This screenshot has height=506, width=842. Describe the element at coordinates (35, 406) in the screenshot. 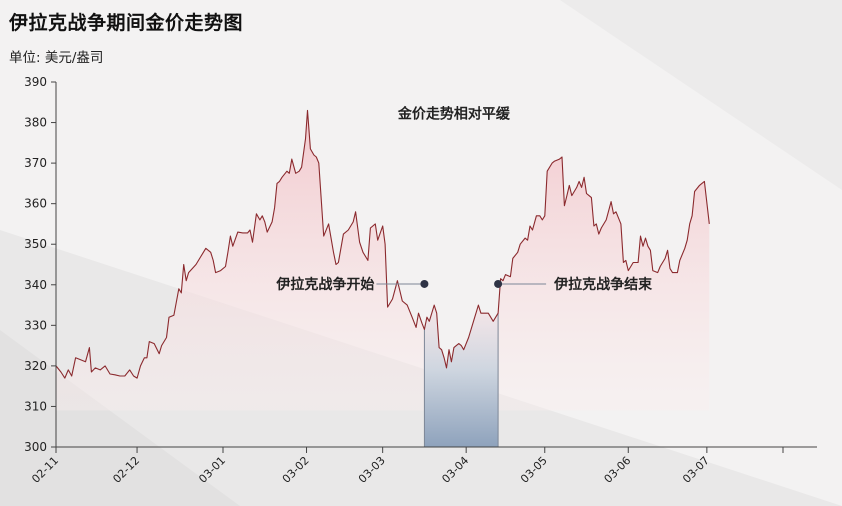

I see `y-tick-label: 310` at that location.